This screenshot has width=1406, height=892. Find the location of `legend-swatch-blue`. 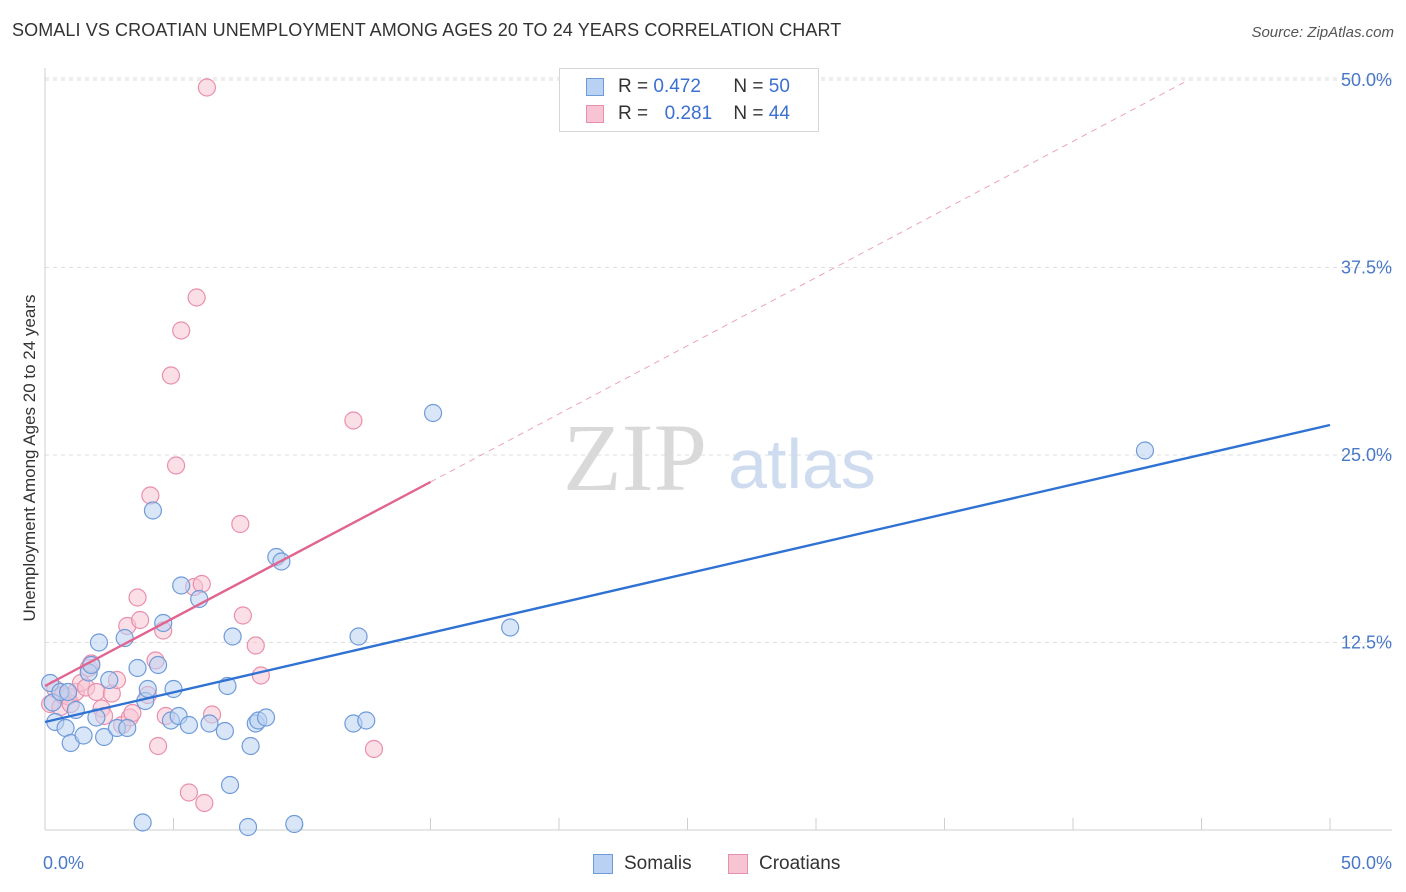

legend-swatch-blue is located at coordinates (595, 87).